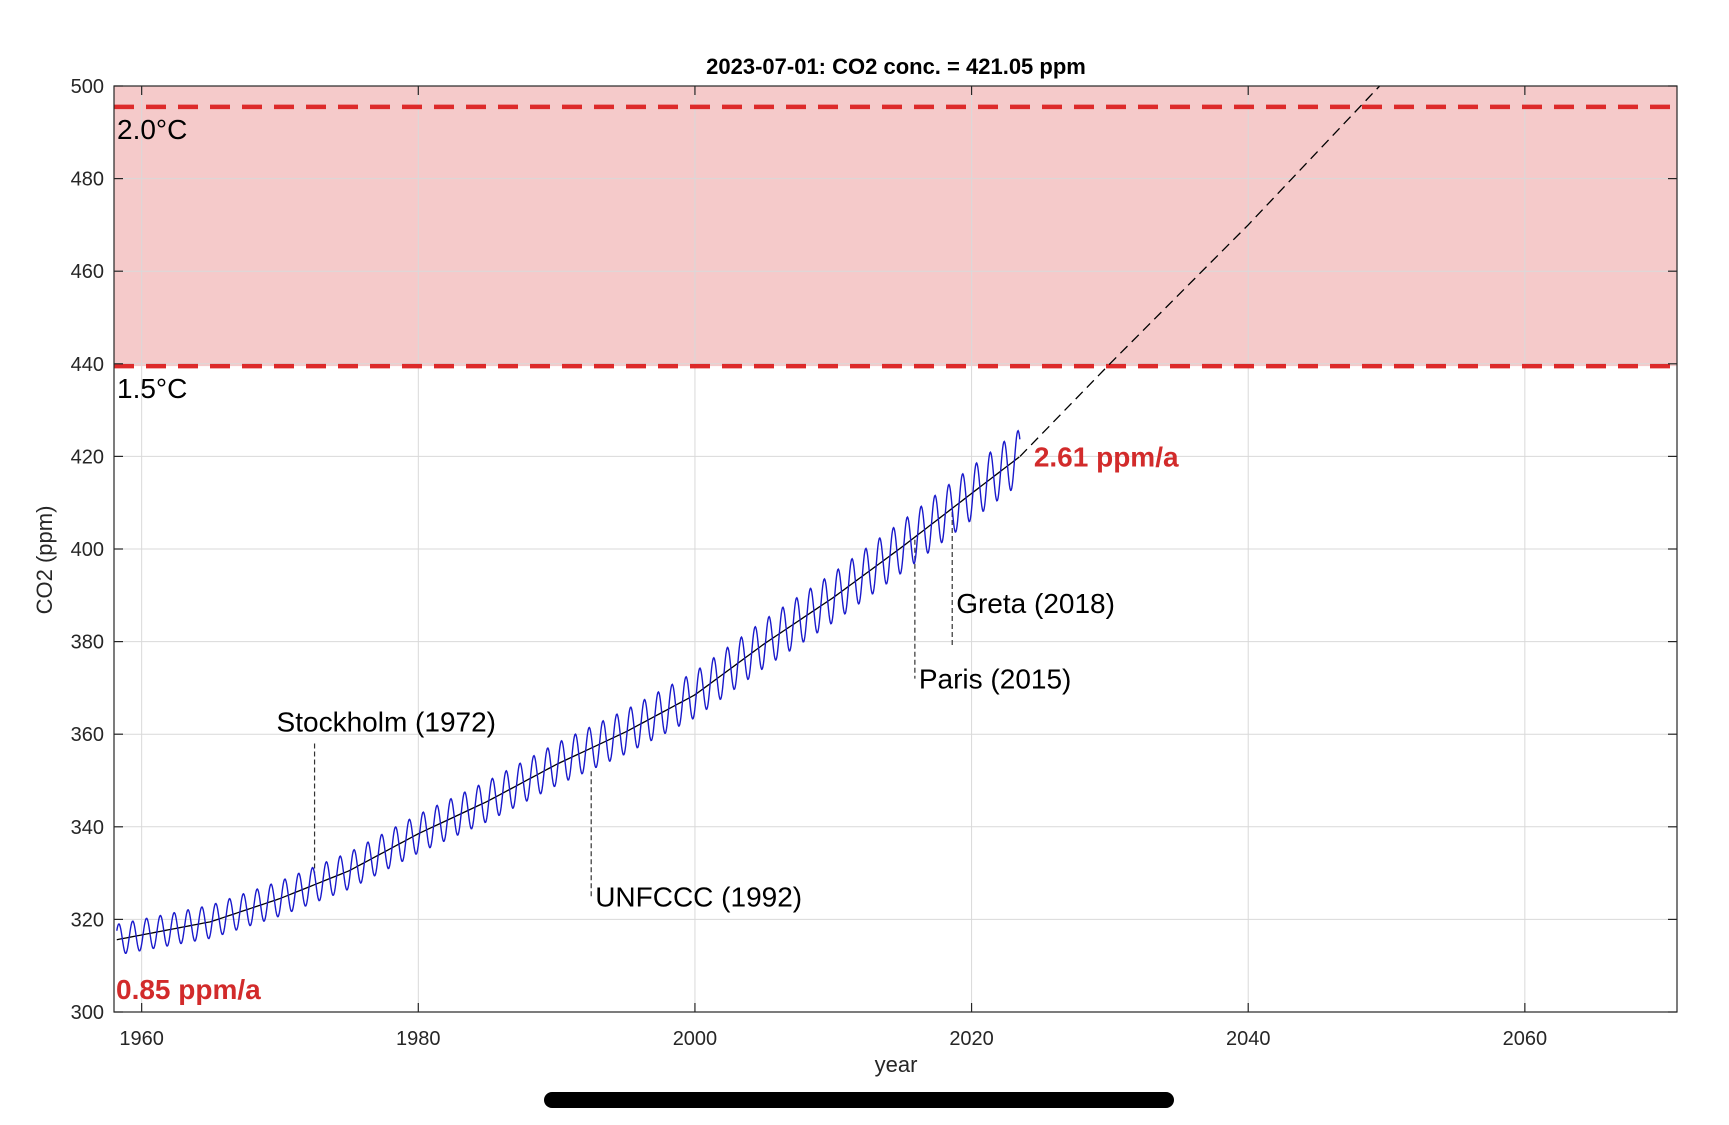  What do you see at coordinates (141, 1039) in the screenshot?
I see `x-tick-label: 1960` at bounding box center [141, 1039].